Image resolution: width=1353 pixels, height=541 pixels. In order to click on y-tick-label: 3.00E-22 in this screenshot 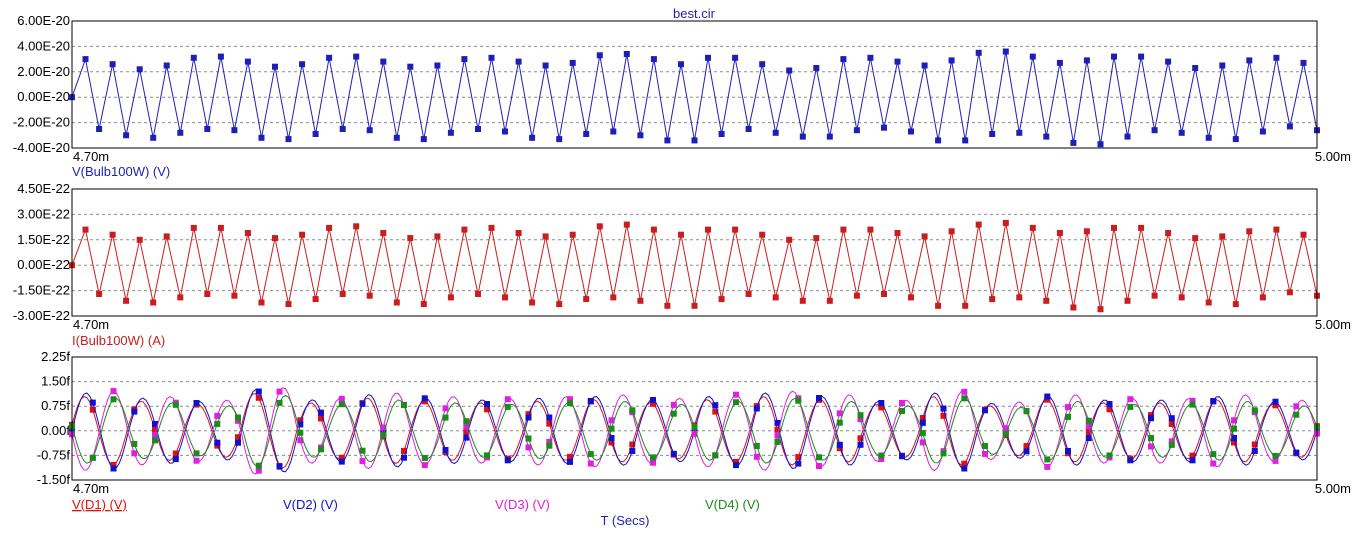, I will do `click(43, 213)`.